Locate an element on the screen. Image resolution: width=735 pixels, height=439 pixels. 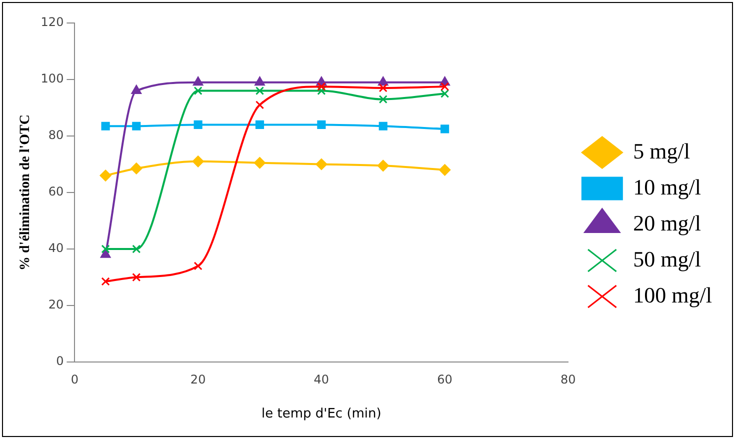
y-tick-label: 60 is located at coordinates (56, 191).